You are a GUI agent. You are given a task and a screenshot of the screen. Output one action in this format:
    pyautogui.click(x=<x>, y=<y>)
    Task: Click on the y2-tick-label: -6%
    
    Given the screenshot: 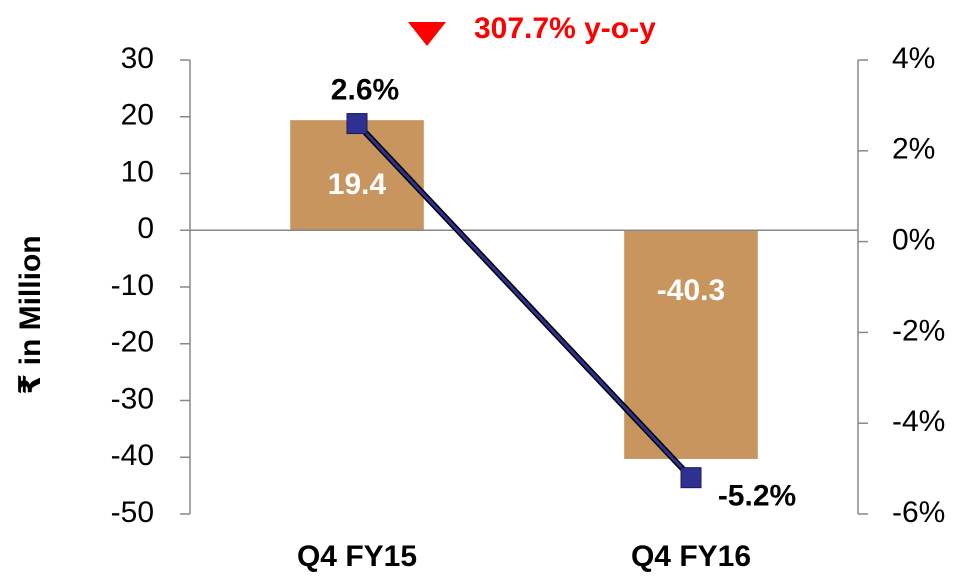 What is the action you would take?
    pyautogui.click(x=918, y=512)
    